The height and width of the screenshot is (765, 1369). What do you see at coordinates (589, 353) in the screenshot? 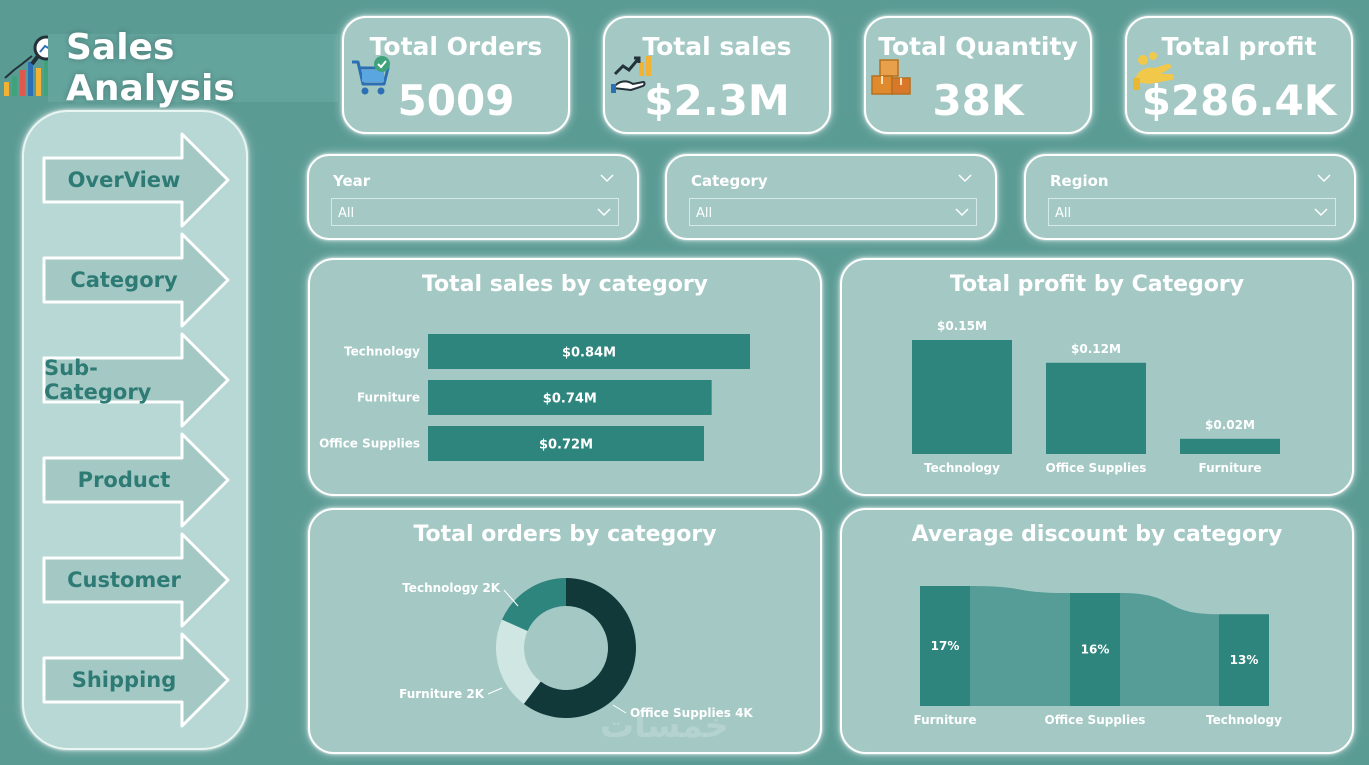
I see `data-label: $0.84M` at bounding box center [589, 353].